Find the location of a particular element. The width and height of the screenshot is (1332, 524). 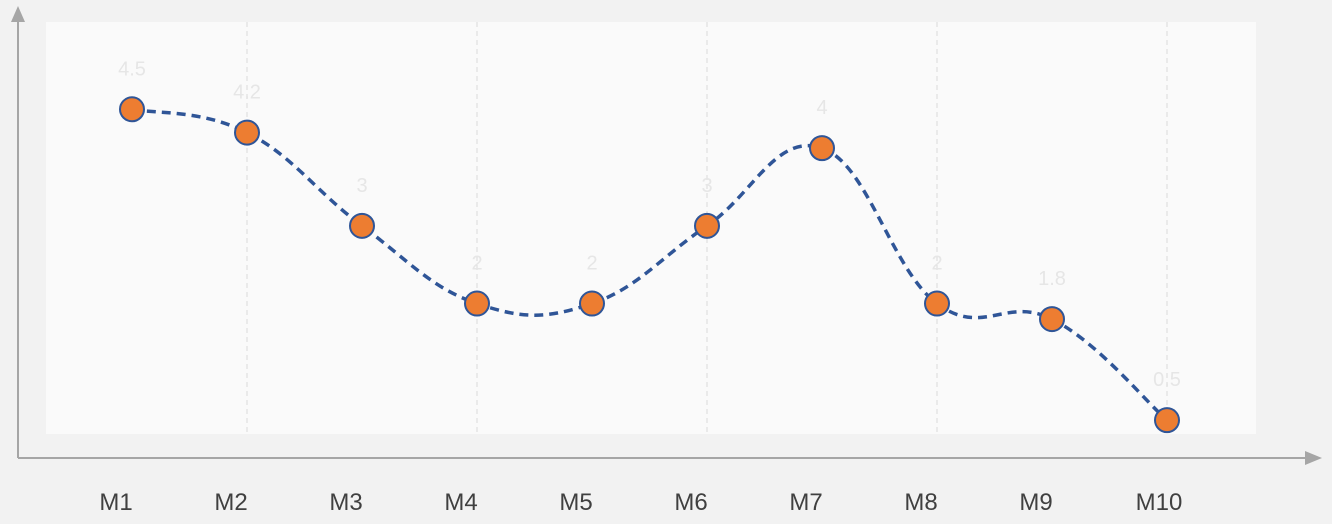

data-label-m1: 4.5 is located at coordinates (132, 69).